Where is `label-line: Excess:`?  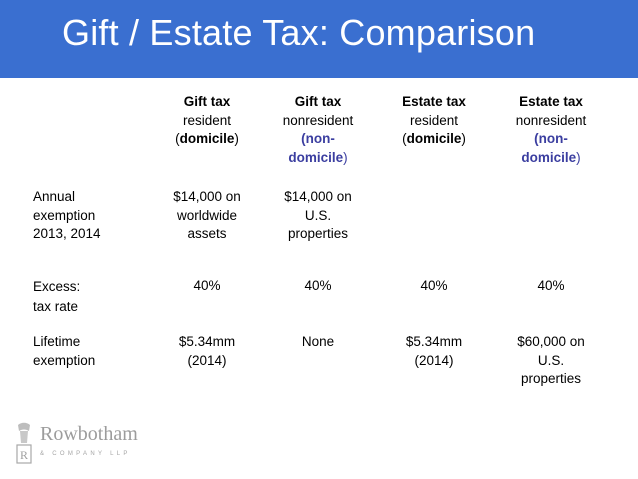
label-line: Excess: is located at coordinates (57, 286).